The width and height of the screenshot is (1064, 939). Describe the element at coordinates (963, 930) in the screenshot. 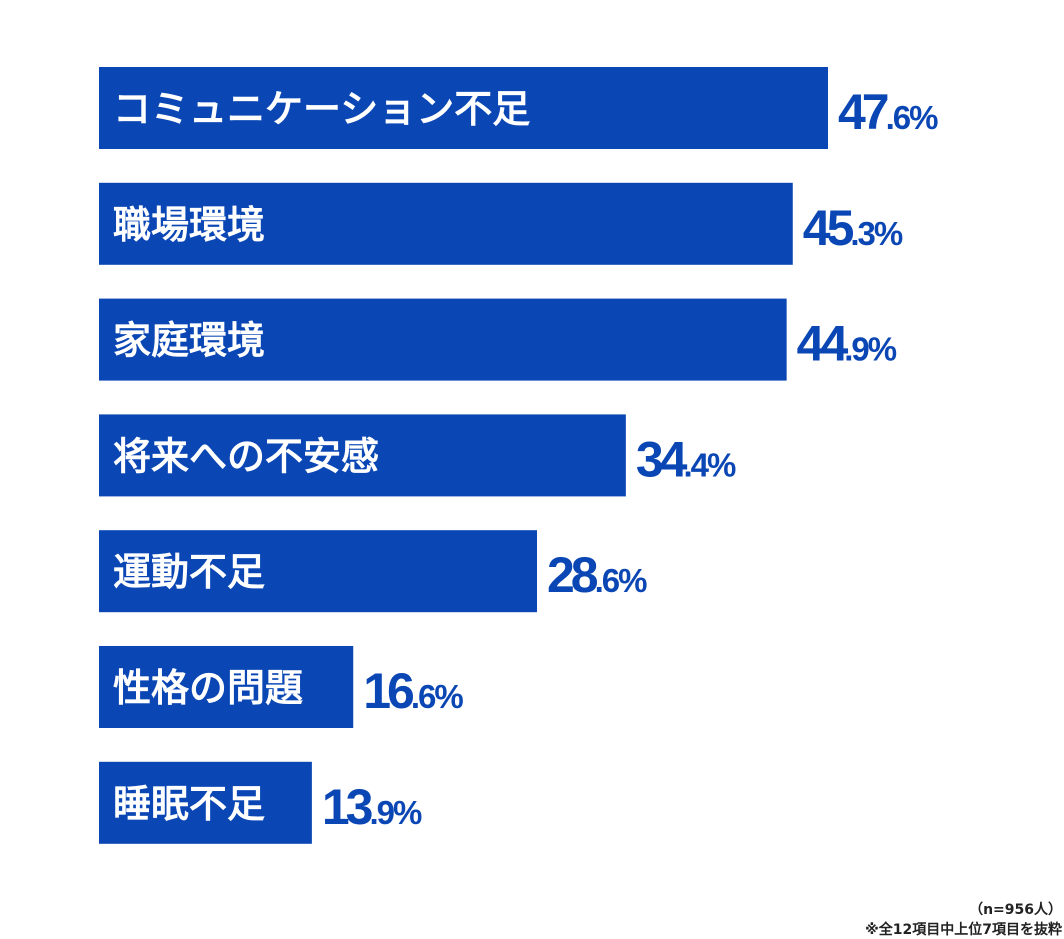

I see `footnote: ※全12項目中上位7項目を抜粋` at that location.